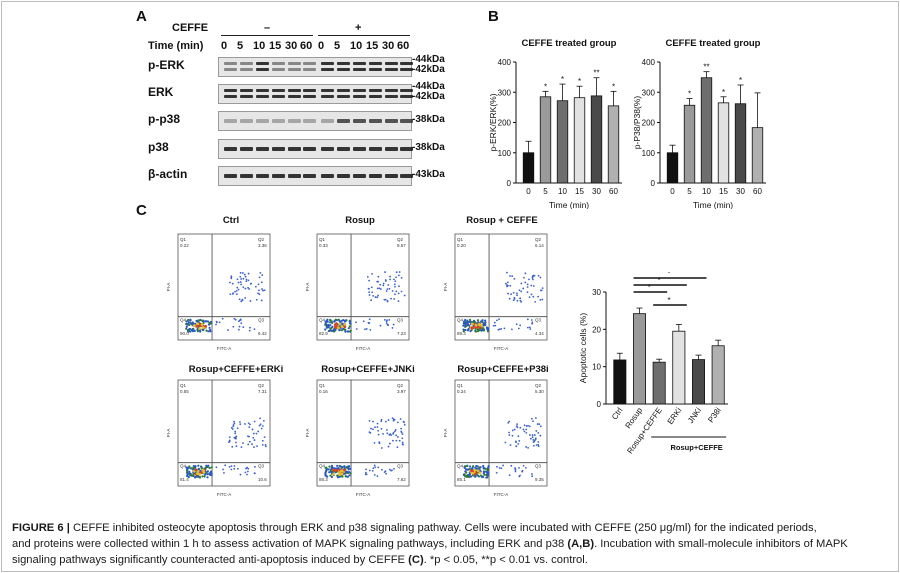 This screenshot has height=573, width=900. I want to click on panel-label-c: C, so click(141, 210).